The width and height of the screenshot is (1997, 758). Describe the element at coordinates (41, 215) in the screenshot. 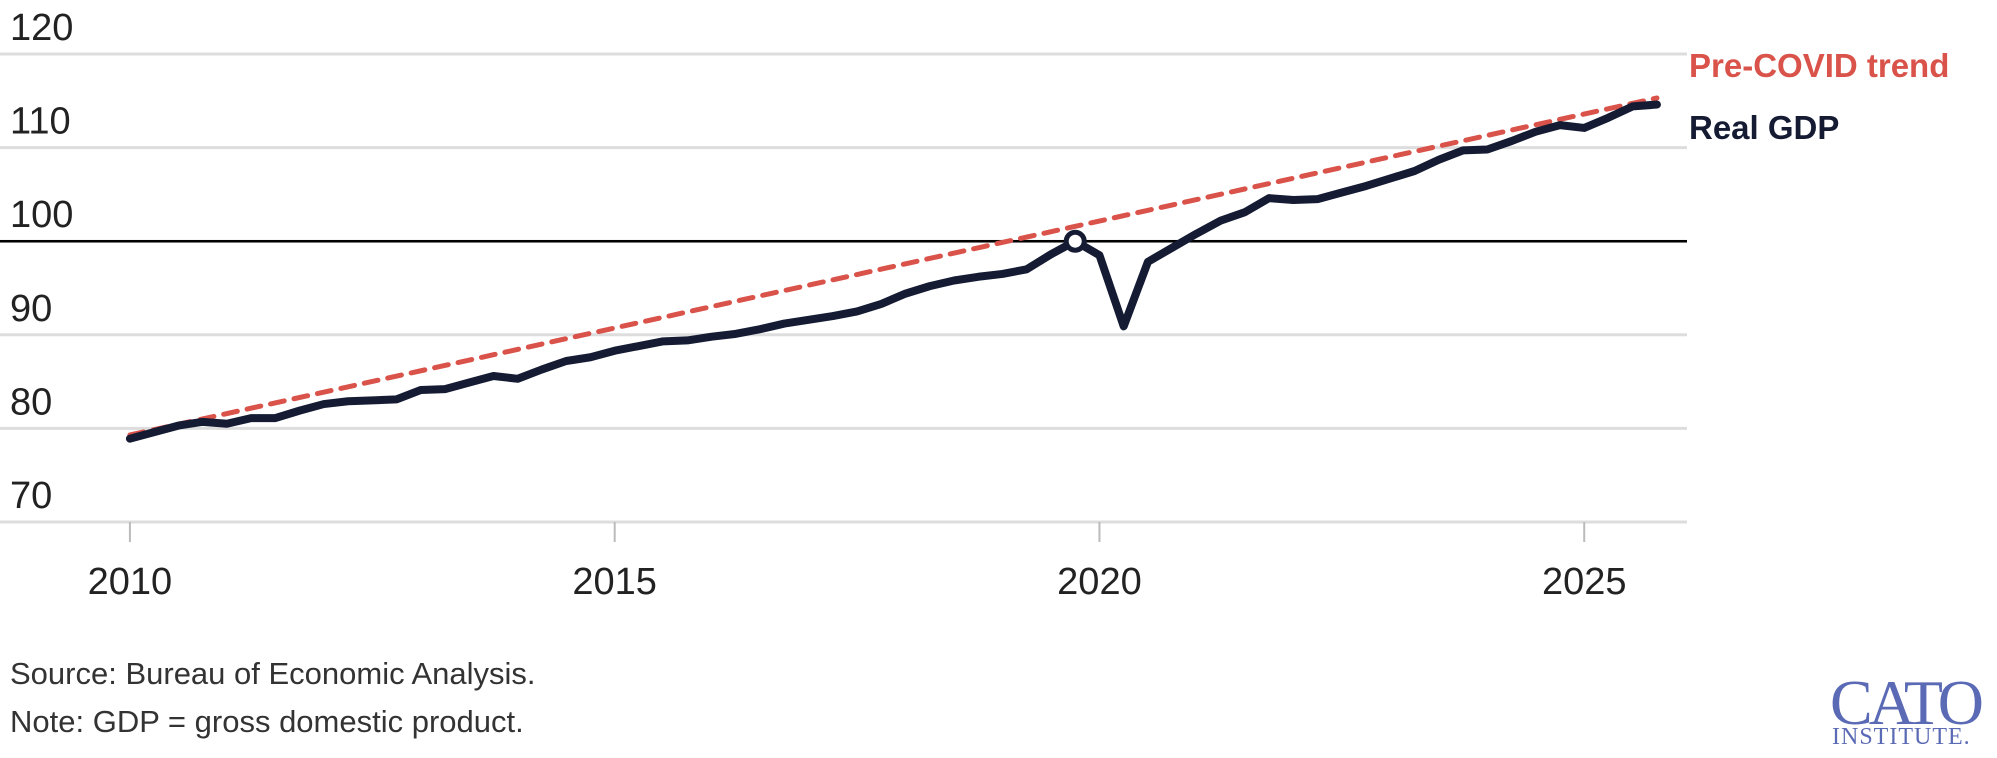

I see `y-tick-label: 100` at that location.